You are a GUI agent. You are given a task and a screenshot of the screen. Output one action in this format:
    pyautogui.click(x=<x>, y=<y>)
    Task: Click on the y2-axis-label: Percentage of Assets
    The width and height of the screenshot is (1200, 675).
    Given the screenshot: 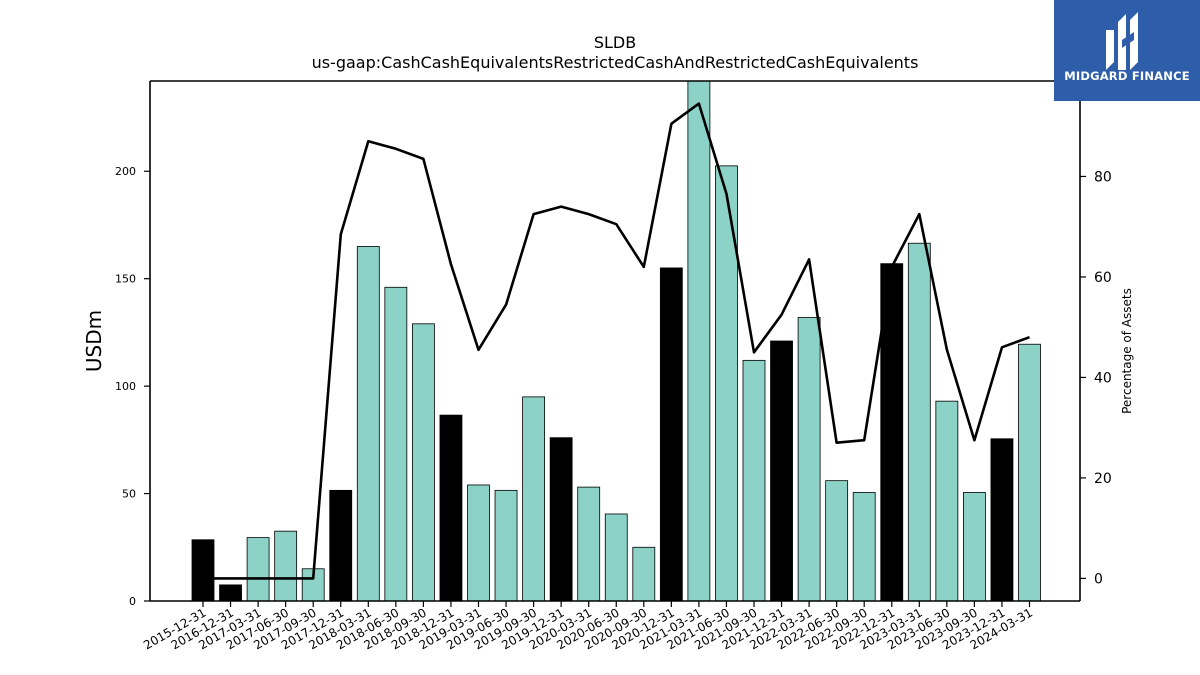 What is the action you would take?
    pyautogui.click(x=1127, y=351)
    